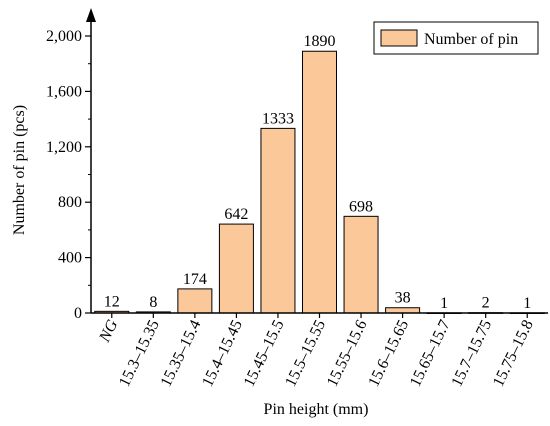 The width and height of the screenshot is (550, 426). What do you see at coordinates (347, 353) in the screenshot?
I see `x-tick-label: 15.55–15.6` at bounding box center [347, 353].